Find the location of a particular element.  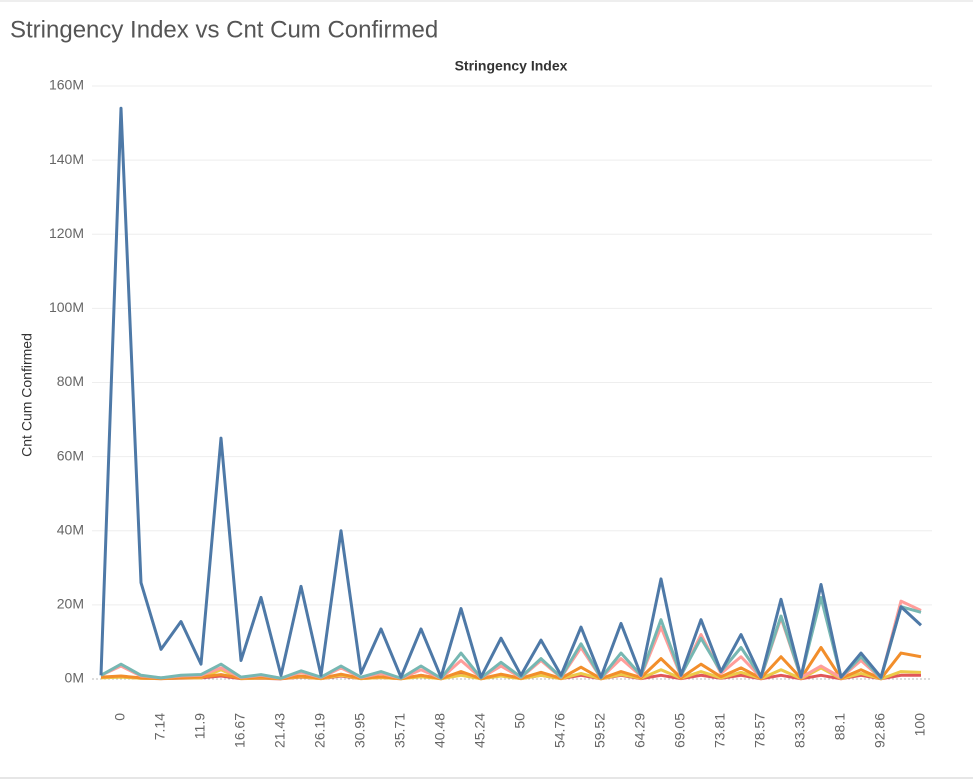

x-tick-label: 26.19 is located at coordinates (320, 730).